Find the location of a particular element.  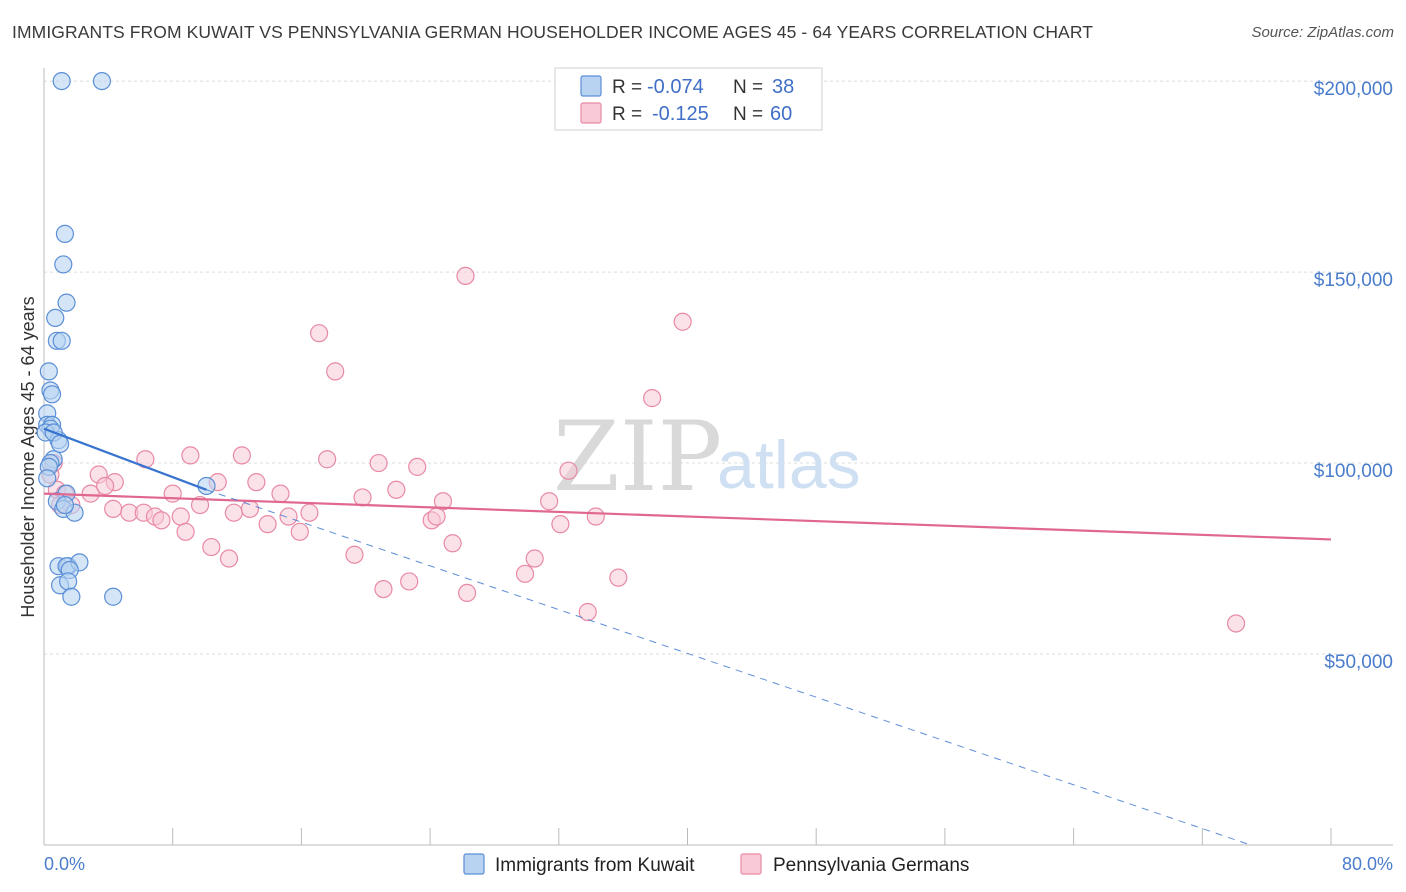

legend-swatch-kuwait is located at coordinates (591, 86).